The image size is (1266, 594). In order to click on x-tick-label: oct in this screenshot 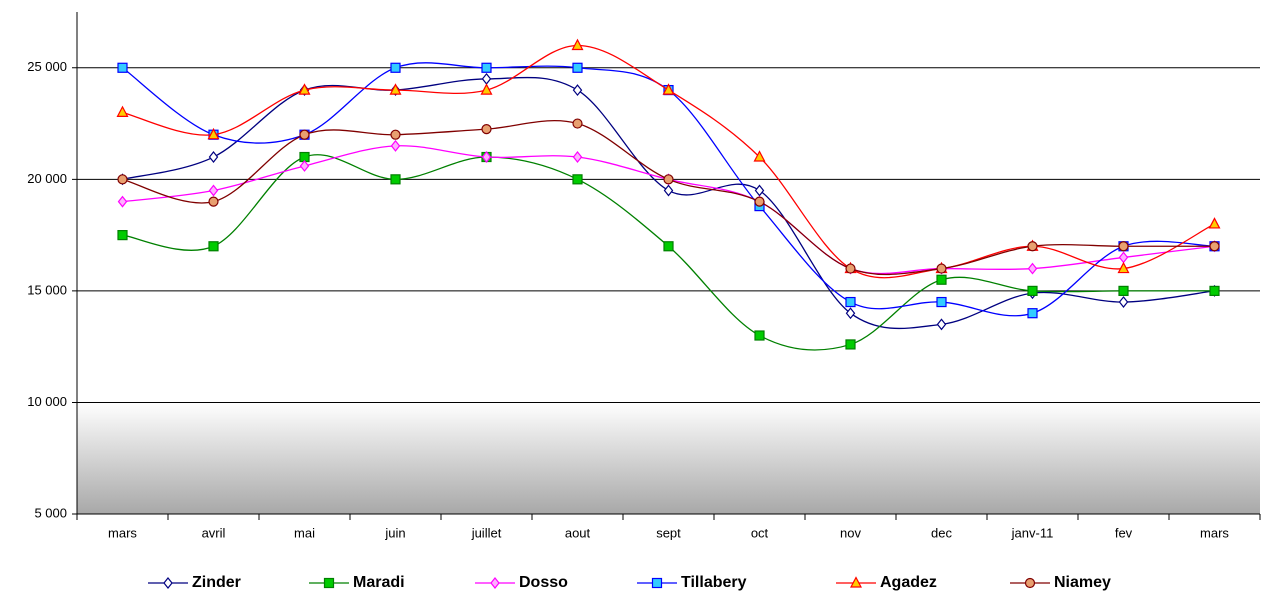, I will do `click(760, 532)`.